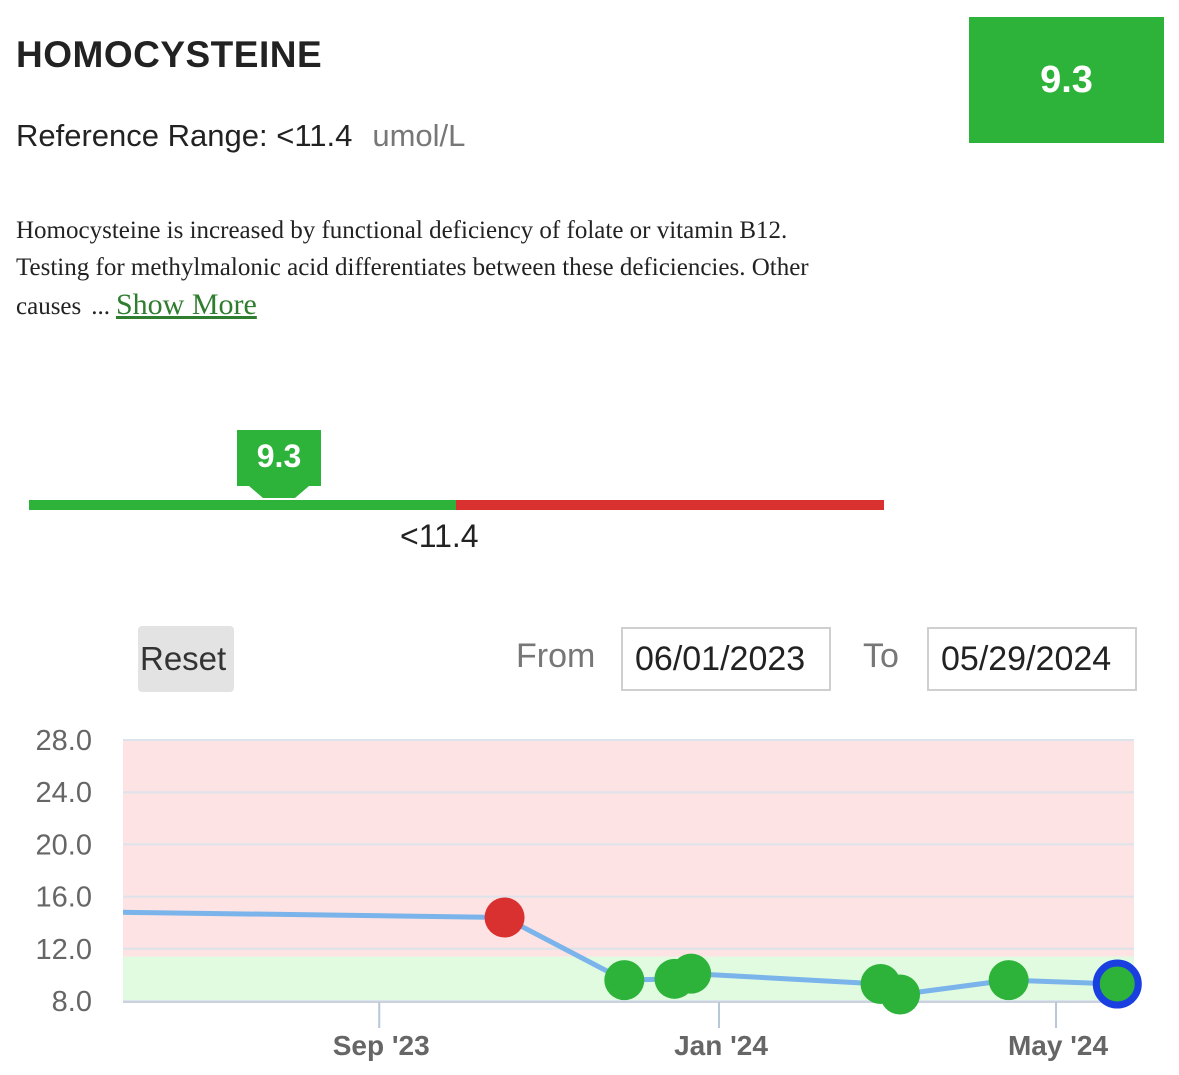 The image size is (1179, 1075). Describe the element at coordinates (64, 793) in the screenshot. I see `y-tick-label: 24.0` at that location.